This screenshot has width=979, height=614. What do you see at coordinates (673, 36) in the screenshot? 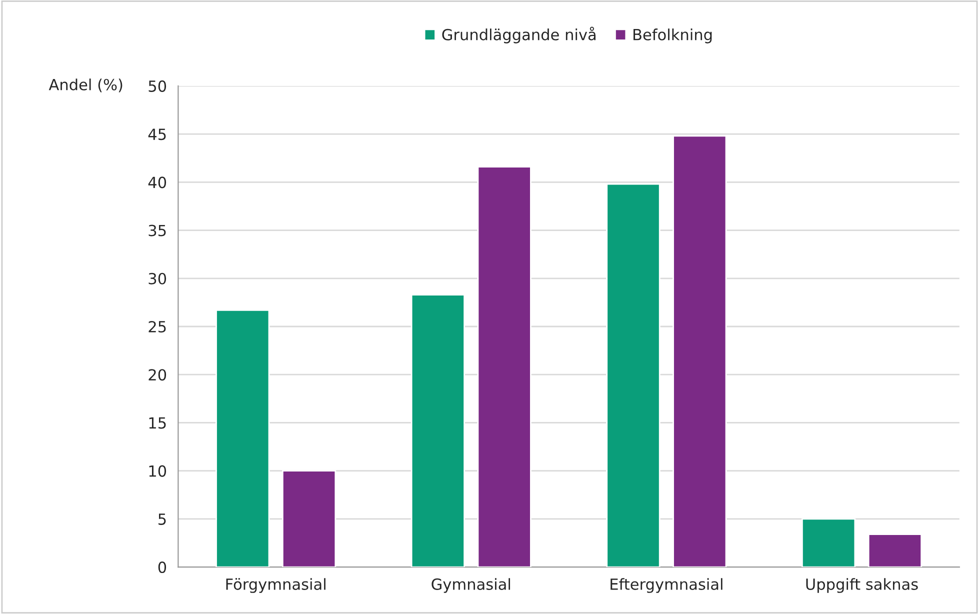
I see `legend-label: Befolkning` at bounding box center [673, 36].